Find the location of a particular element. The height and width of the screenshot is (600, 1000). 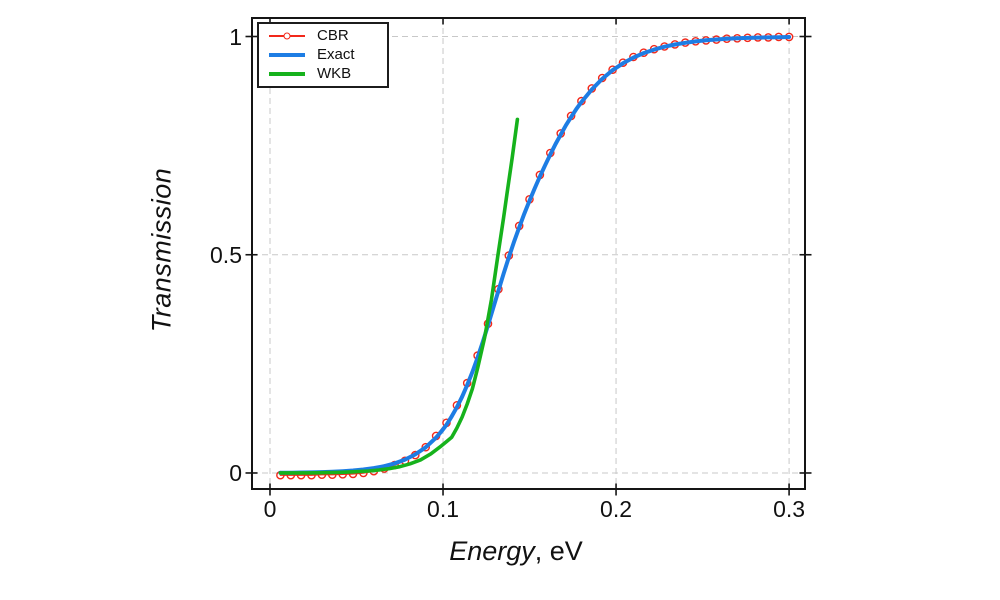

wkb-line-swatch is located at coordinates (287, 74).